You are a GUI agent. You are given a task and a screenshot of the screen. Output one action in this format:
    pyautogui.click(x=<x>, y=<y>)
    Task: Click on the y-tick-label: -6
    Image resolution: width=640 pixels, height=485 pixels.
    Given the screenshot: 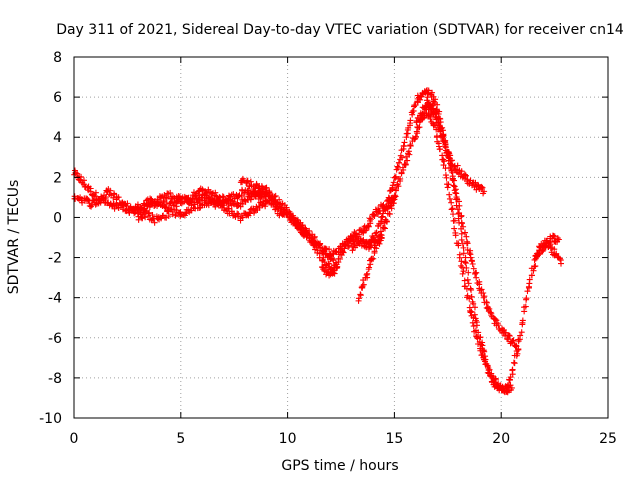 What is the action you would take?
    pyautogui.click(x=55, y=339)
    